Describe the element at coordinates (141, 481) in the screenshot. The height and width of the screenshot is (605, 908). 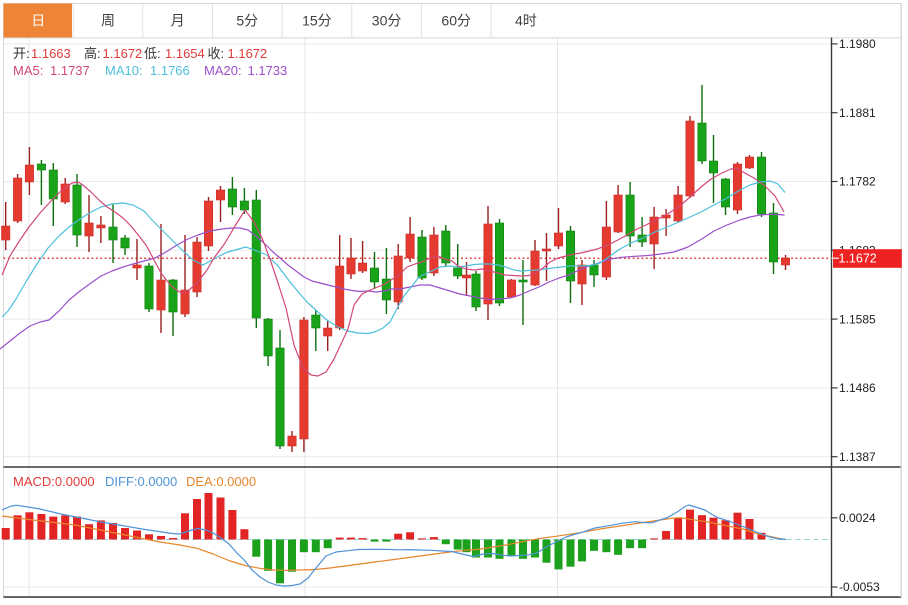
I see `svg-text: DIFF:0.0000` at that location.